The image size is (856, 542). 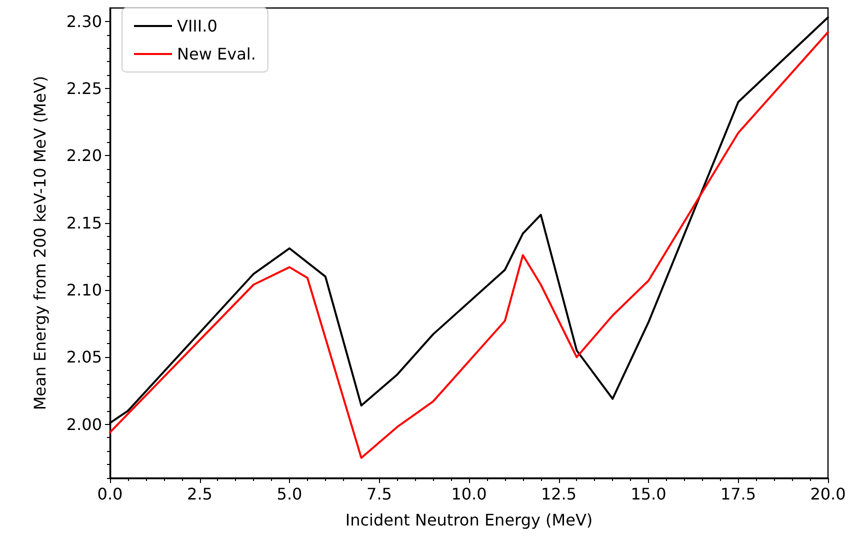 I want to click on x-tick-label: 10.0, so click(x=469, y=494).